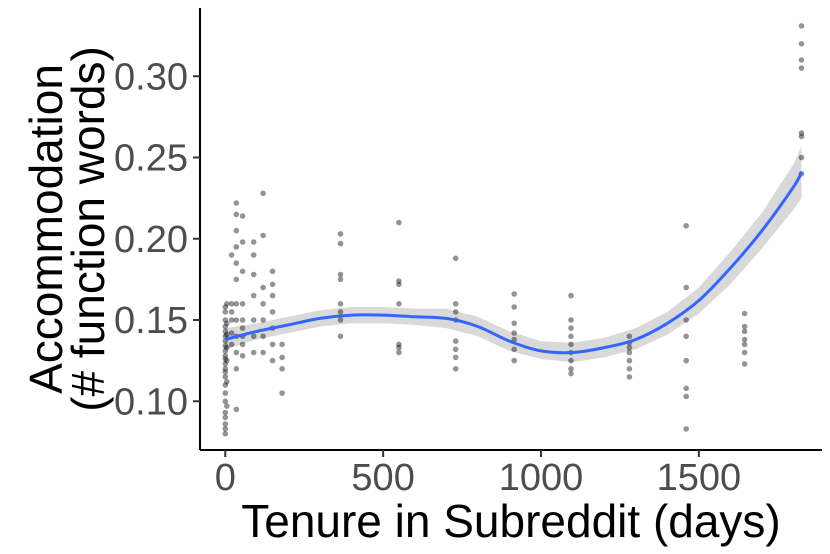 This screenshot has width=830, height=554. I want to click on y-axis-title-line-2: (# function words), so click(88, 229).